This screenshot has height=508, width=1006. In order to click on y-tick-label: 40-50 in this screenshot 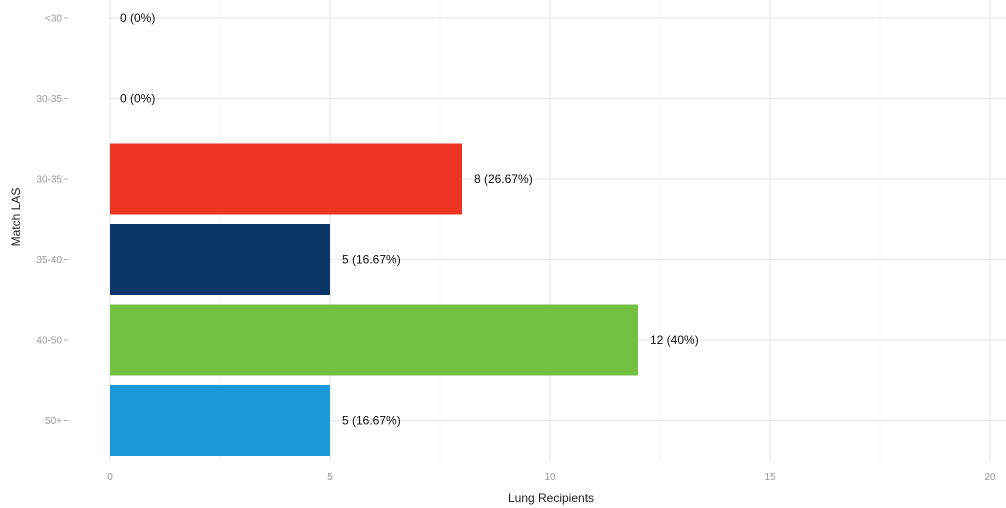, I will do `click(49, 341)`.